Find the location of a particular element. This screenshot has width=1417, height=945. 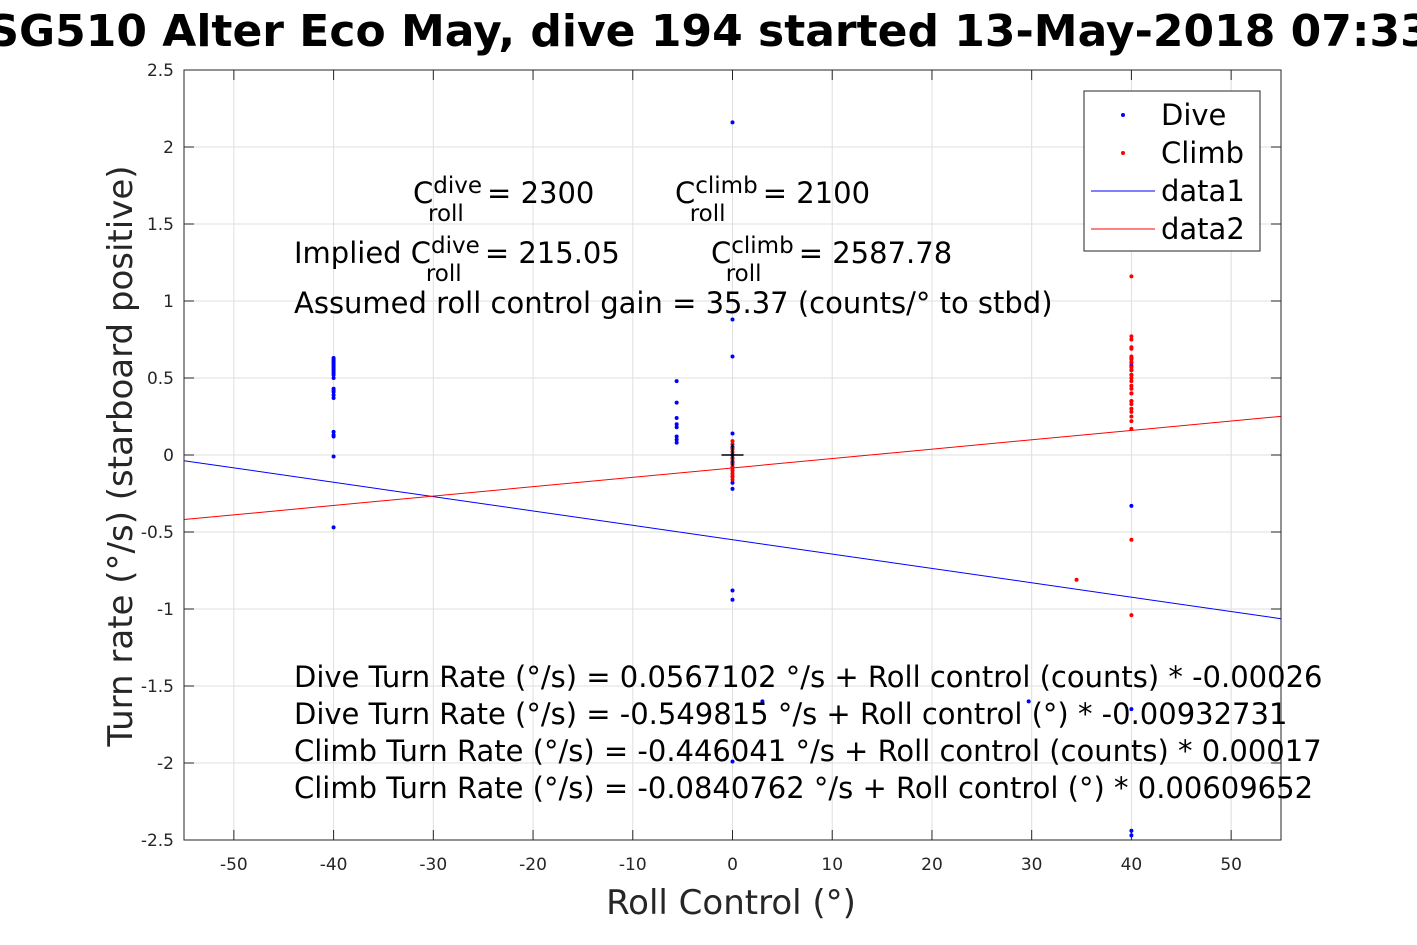

x-tick-label: -10 is located at coordinates (633, 865).